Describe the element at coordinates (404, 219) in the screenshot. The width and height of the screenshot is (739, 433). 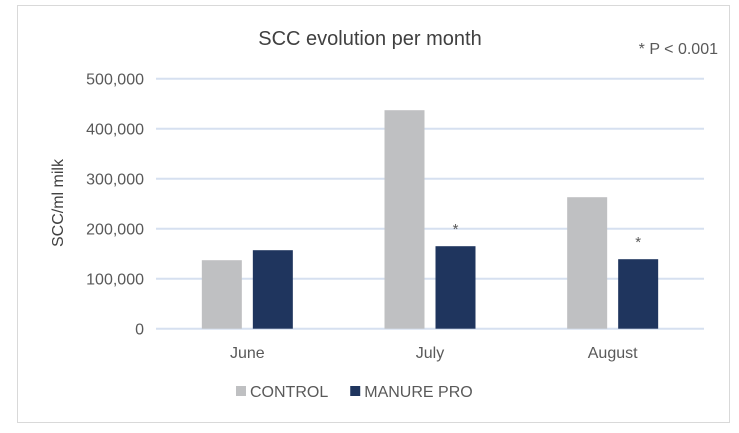
I see `bar-control-july` at that location.